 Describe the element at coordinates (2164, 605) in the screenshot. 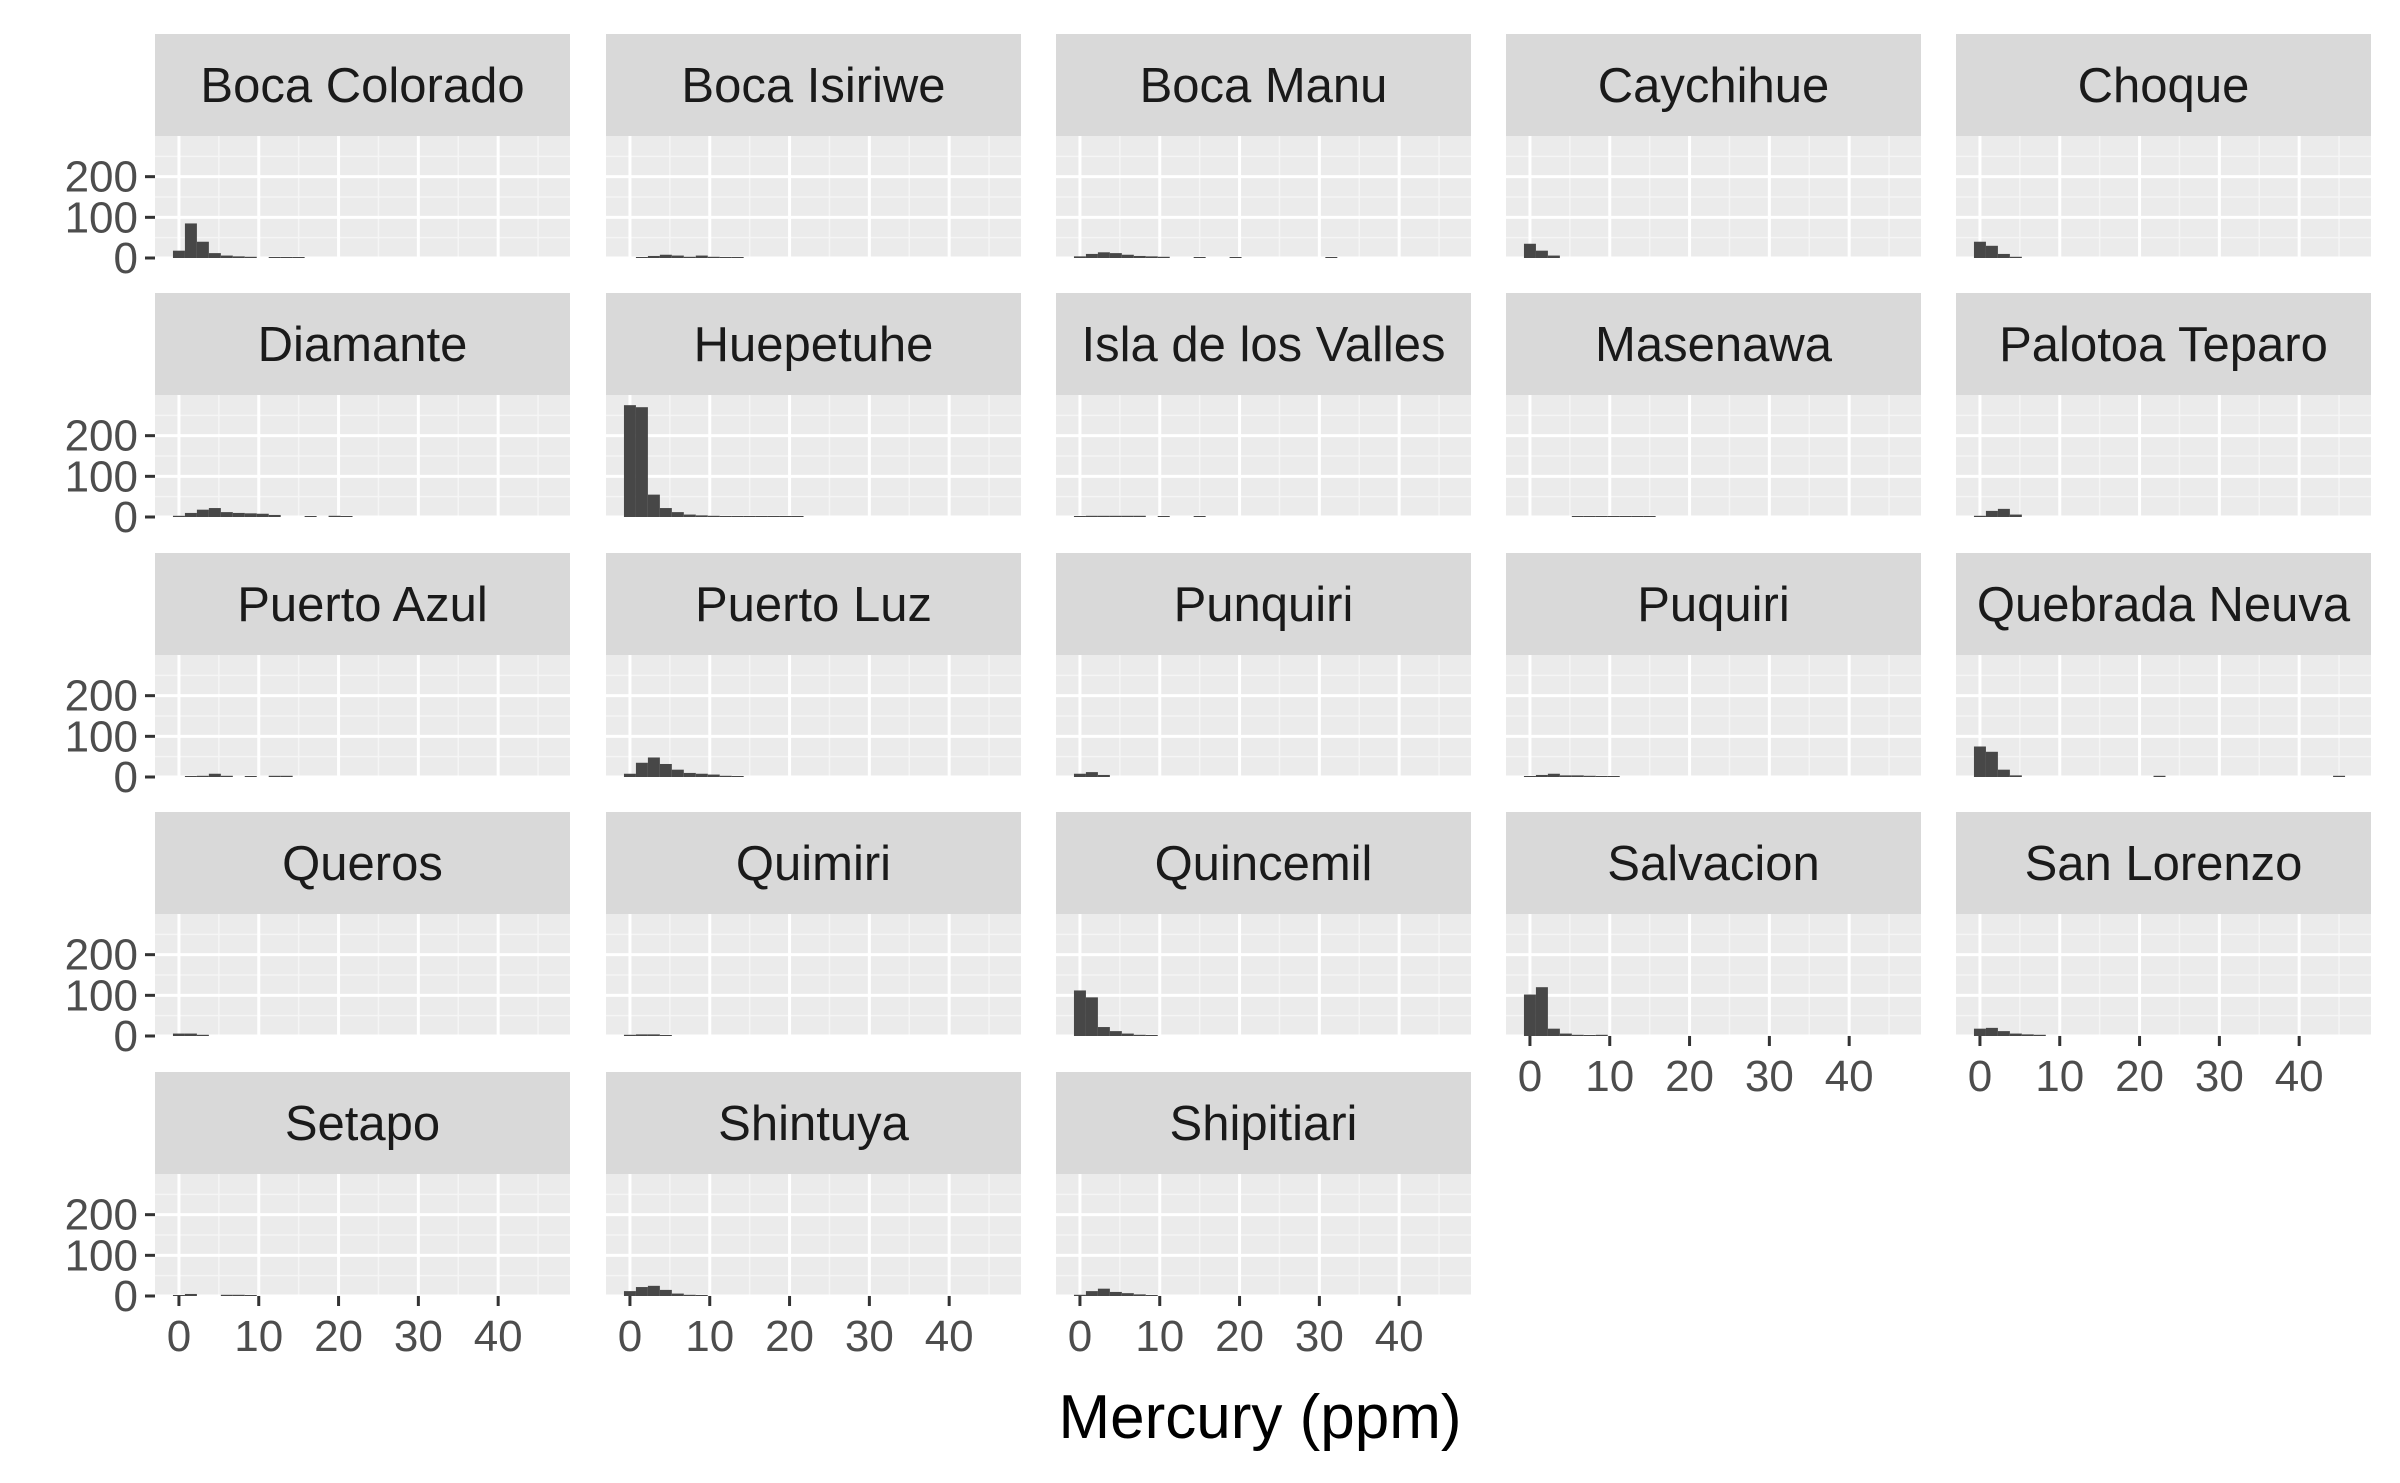

I see `facet-title: Quebrada Neuva` at that location.